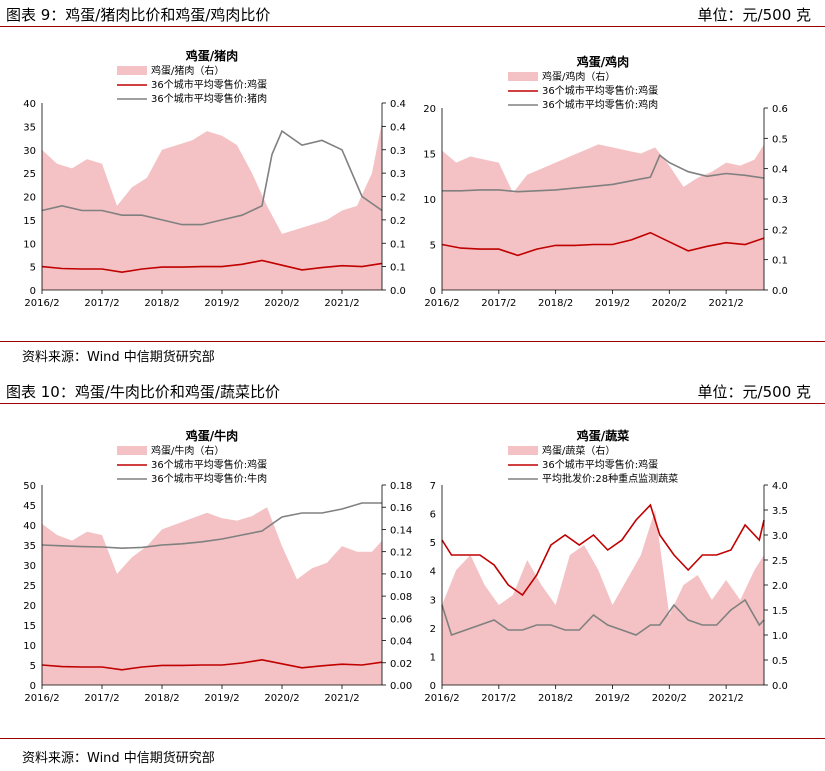  What do you see at coordinates (433, 515) in the screenshot?
I see `left-tick-label: 6` at bounding box center [433, 515].